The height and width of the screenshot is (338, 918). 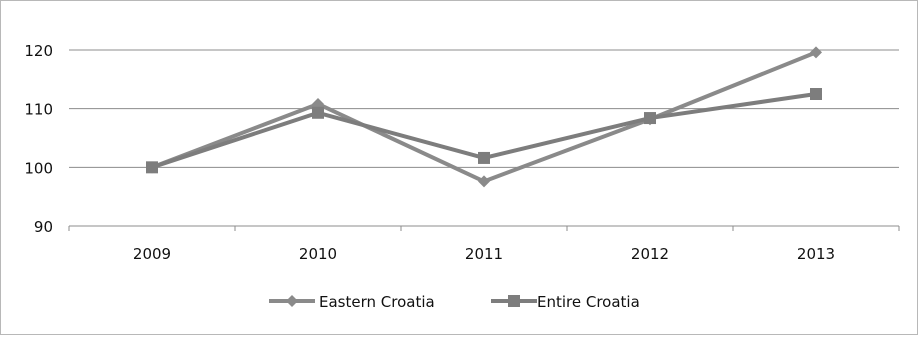 I want to click on legend: Eastern Croatia Entire Croatia, so click(x=454, y=302).